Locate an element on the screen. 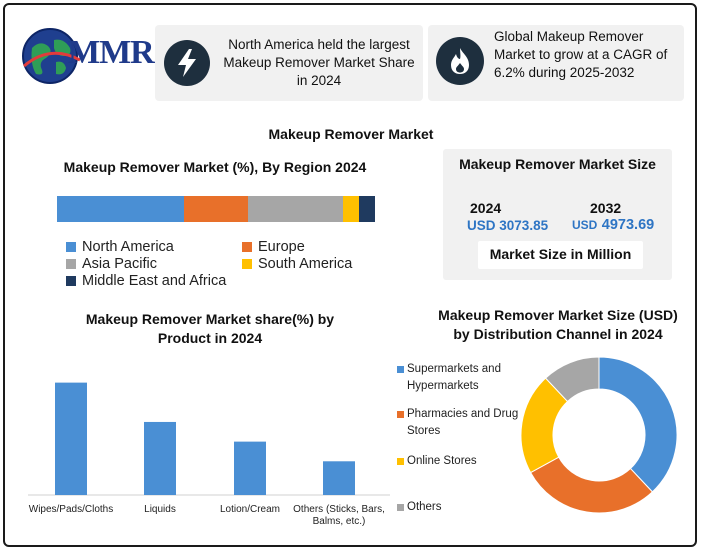 Image resolution: width=702 pixels, height=552 pixels. product-bar-wipes-pads-cloths is located at coordinates (71, 438).